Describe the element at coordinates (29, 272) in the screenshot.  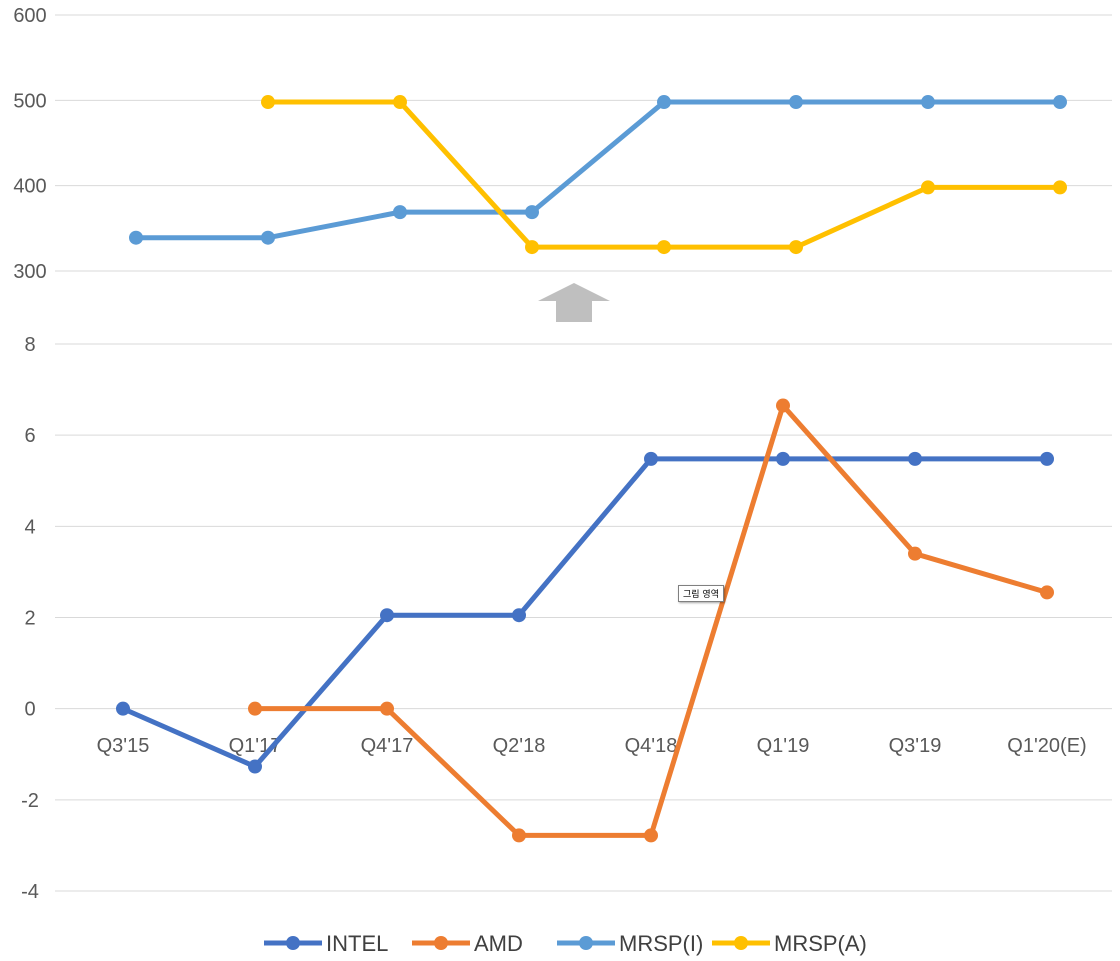
I see `y-tick-label: 300` at that location.